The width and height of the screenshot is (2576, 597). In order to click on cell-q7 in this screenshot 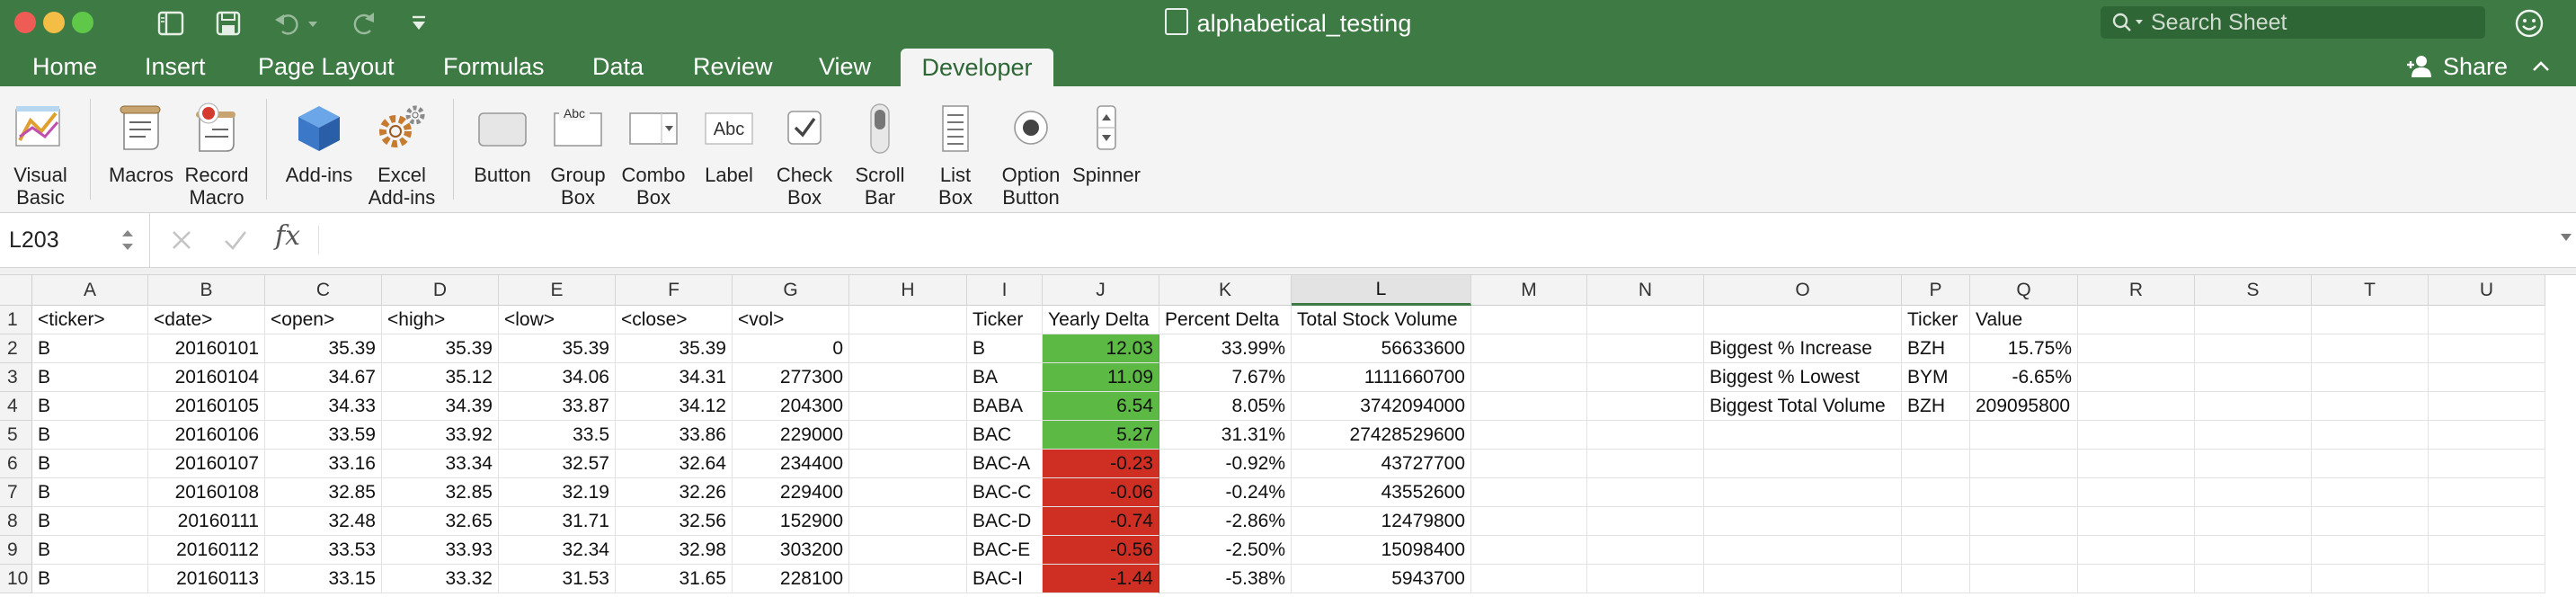, I will do `click(2024, 492)`.